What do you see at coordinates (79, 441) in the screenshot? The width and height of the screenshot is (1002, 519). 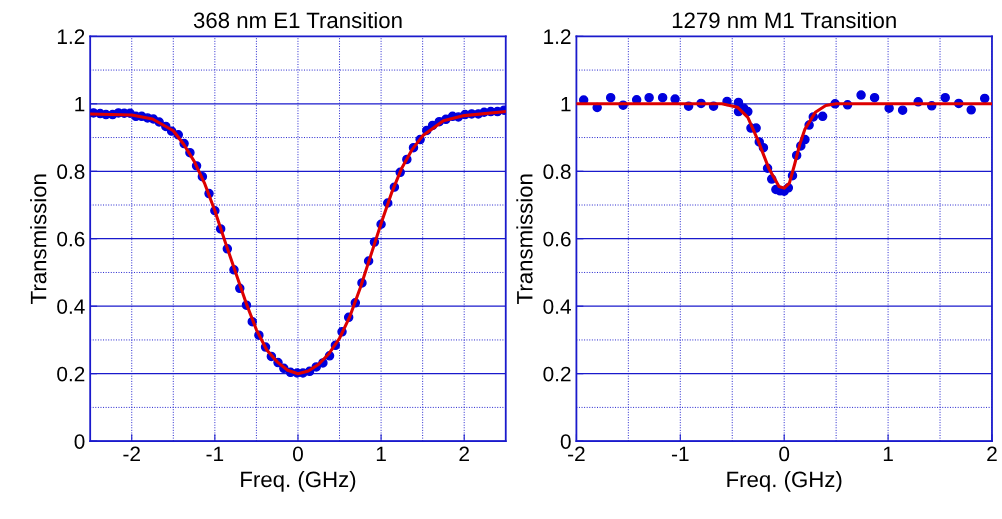 I see `y-tick-label: 0` at bounding box center [79, 441].